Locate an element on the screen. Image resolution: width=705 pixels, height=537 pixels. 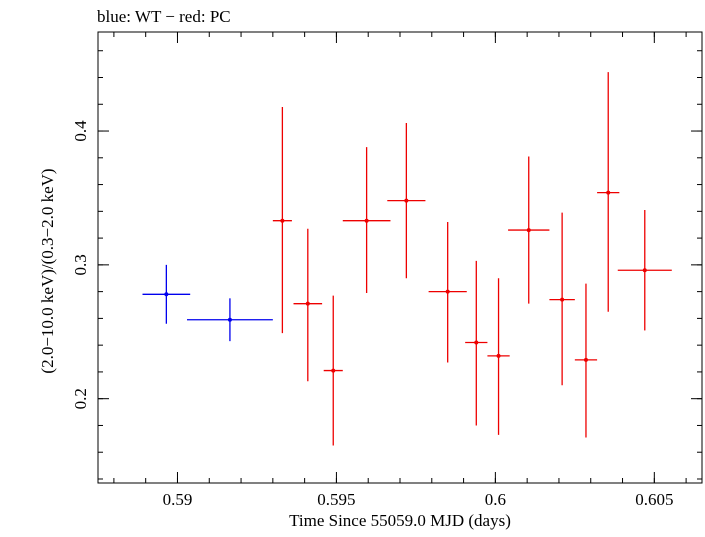
chart-title: blue: WT − red: PC is located at coordinates (164, 16).